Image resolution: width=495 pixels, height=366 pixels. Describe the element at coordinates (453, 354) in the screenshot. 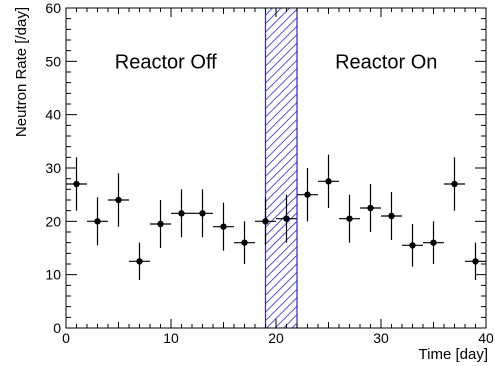

I see `x-axis-title: Time [day]` at that location.